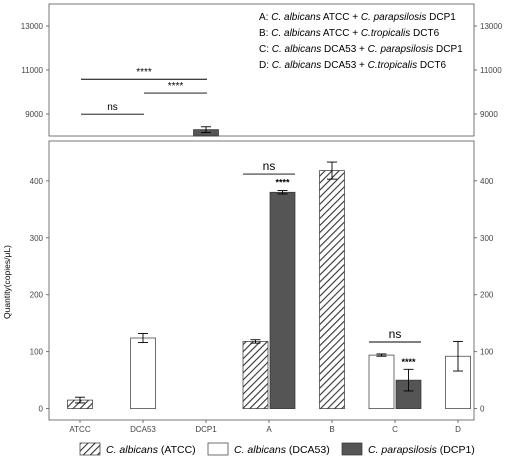  What do you see at coordinates (34, 114) in the screenshot?
I see `upper-tick-label-left: 9000` at bounding box center [34, 114].